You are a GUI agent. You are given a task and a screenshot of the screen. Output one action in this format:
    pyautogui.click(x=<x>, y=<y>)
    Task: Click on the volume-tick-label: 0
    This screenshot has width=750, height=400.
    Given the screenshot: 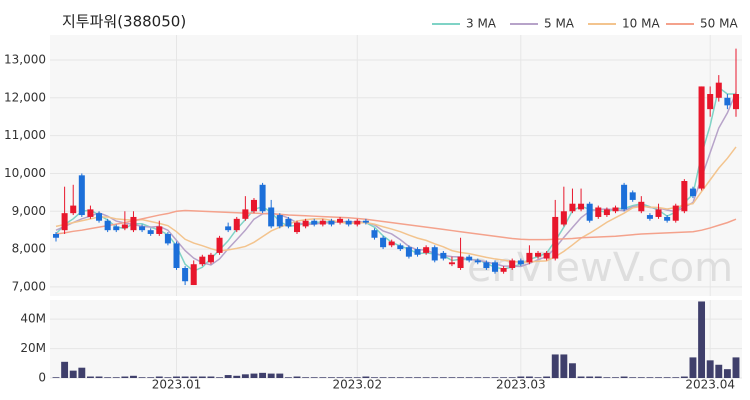 What is the action you would take?
    pyautogui.click(x=42, y=378)
    